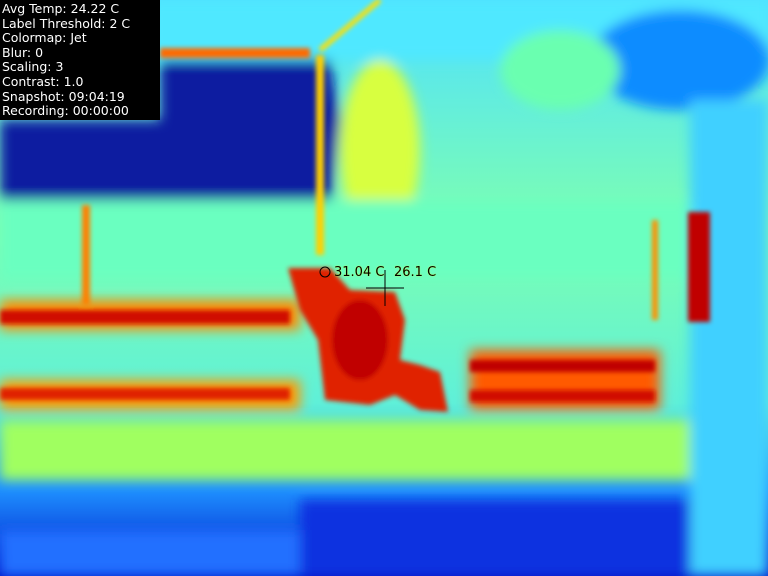  Describe the element at coordinates (61, 8) in the screenshot. I see `avg-temp: Avg Temp: 24.22 C` at that location.